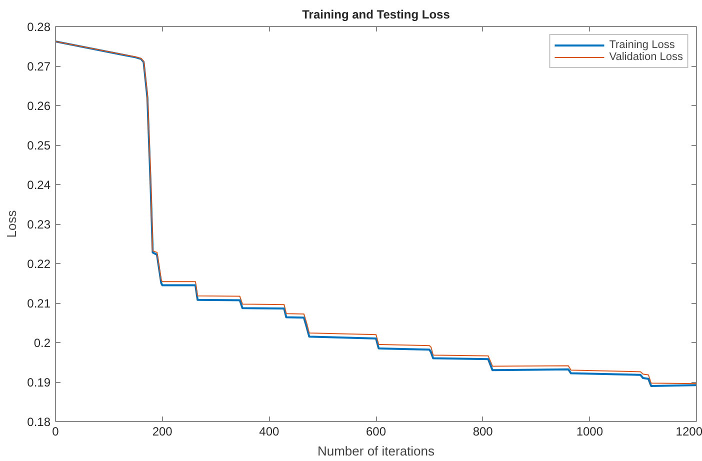 The width and height of the screenshot is (702, 461). What do you see at coordinates (39, 225) in the screenshot?
I see `y-tick-label: 0.23` at bounding box center [39, 225].